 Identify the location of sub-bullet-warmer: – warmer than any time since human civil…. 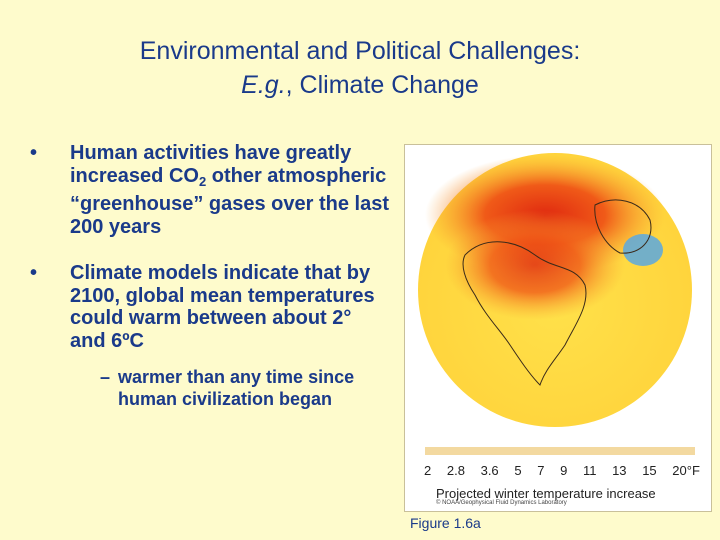
(230, 388).